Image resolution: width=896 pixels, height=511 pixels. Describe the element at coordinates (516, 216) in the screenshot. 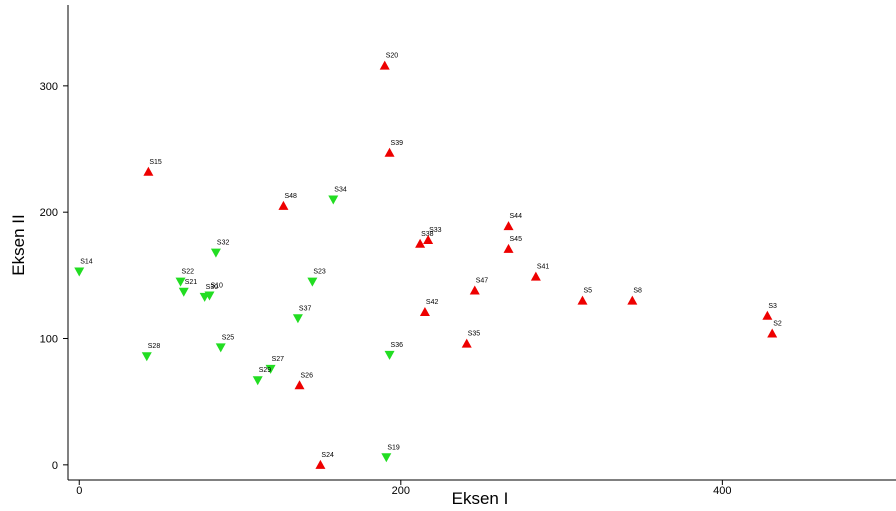

I see `point-label: S44` at that location.